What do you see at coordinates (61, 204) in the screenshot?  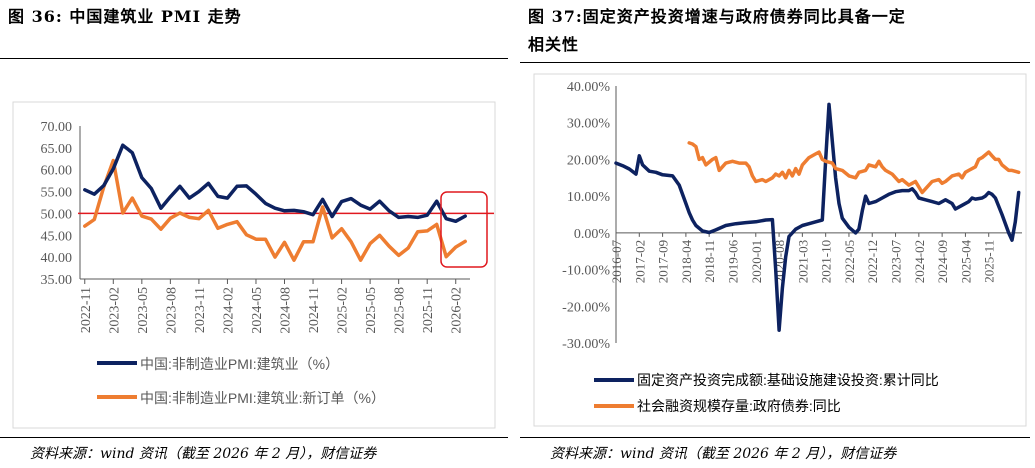 I see `left-y-axis: 70.00 65.00 60.00 55.00 50.00 45.00 40.00 35.00` at bounding box center [61, 204].